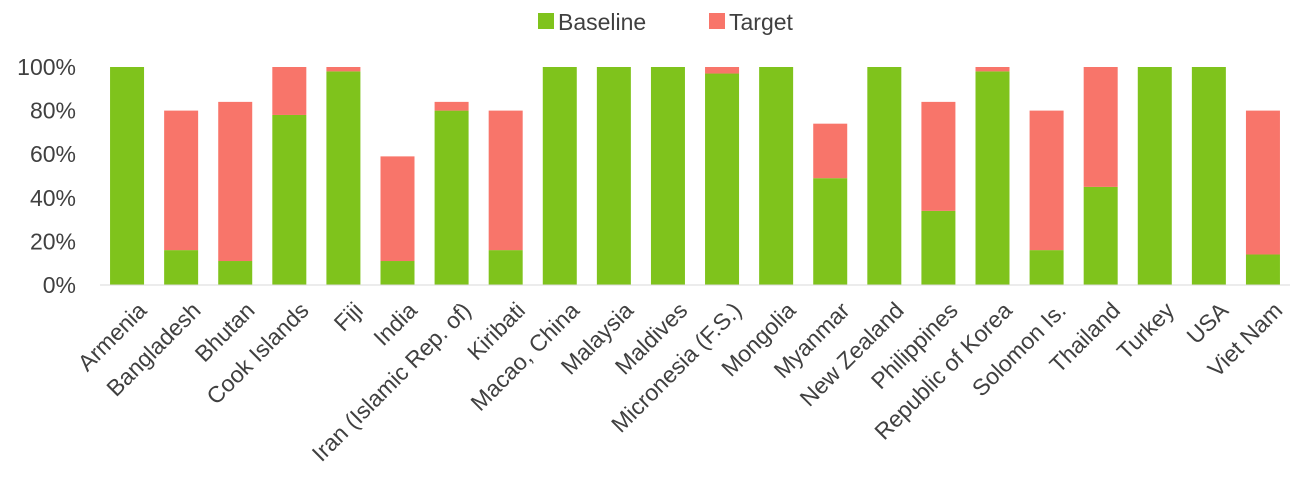  What do you see at coordinates (53, 154) in the screenshot?
I see `y-tick-label: 60%` at bounding box center [53, 154].